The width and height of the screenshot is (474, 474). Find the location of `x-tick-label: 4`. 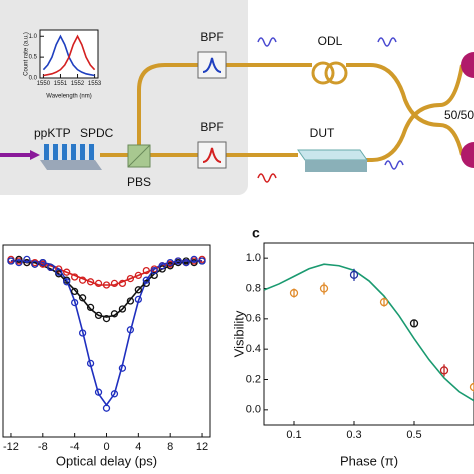

x-tick-label: 4 is located at coordinates (138, 447).